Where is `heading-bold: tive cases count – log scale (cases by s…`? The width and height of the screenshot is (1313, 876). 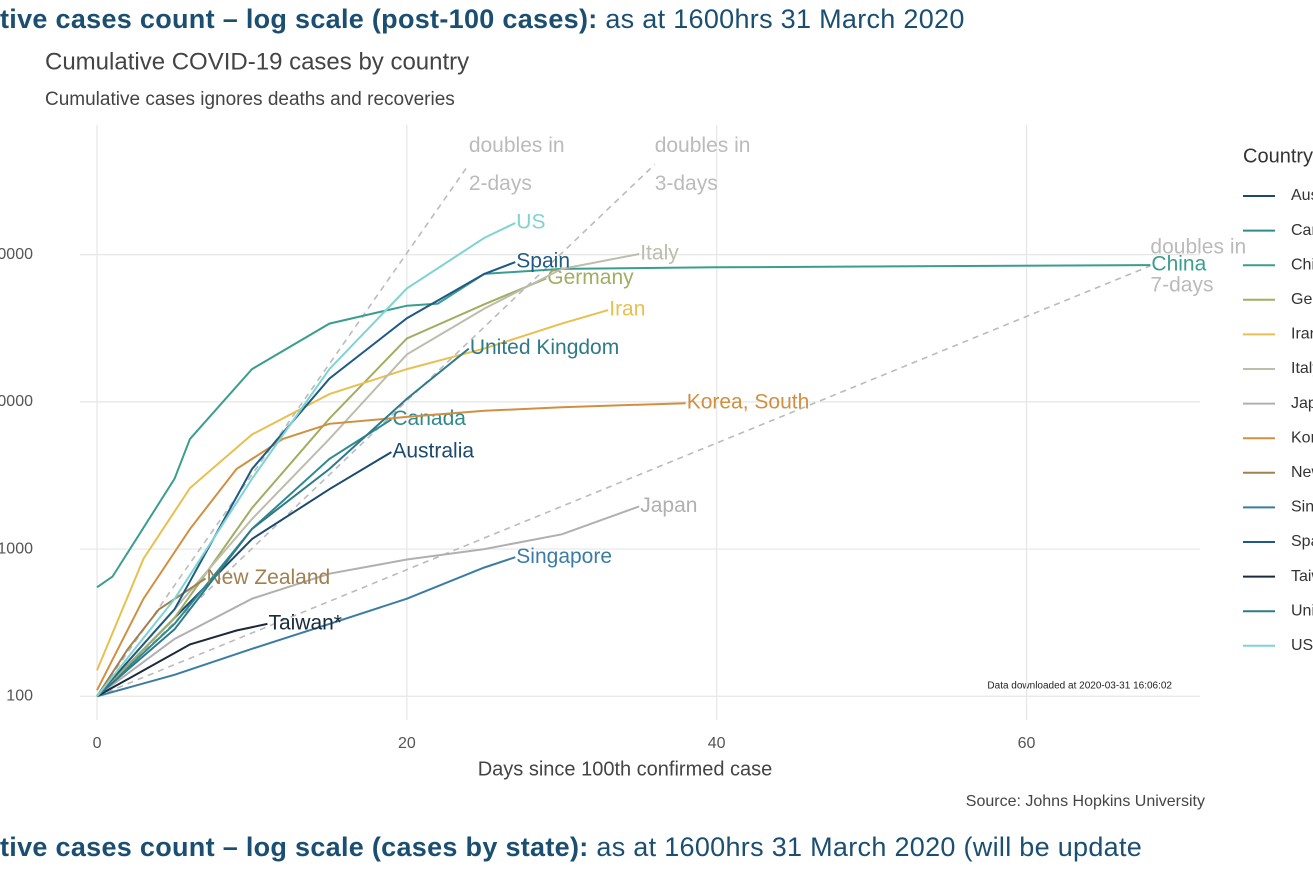 heading-bold: tive cases count – log scale (cases by s… is located at coordinates (294, 847).